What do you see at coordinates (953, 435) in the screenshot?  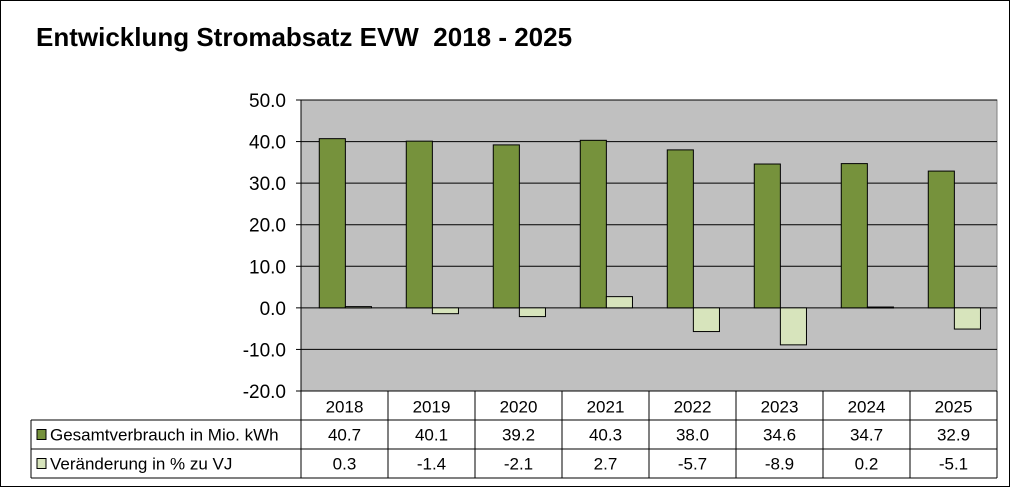 I see `data-label: 32.9` at bounding box center [953, 435].